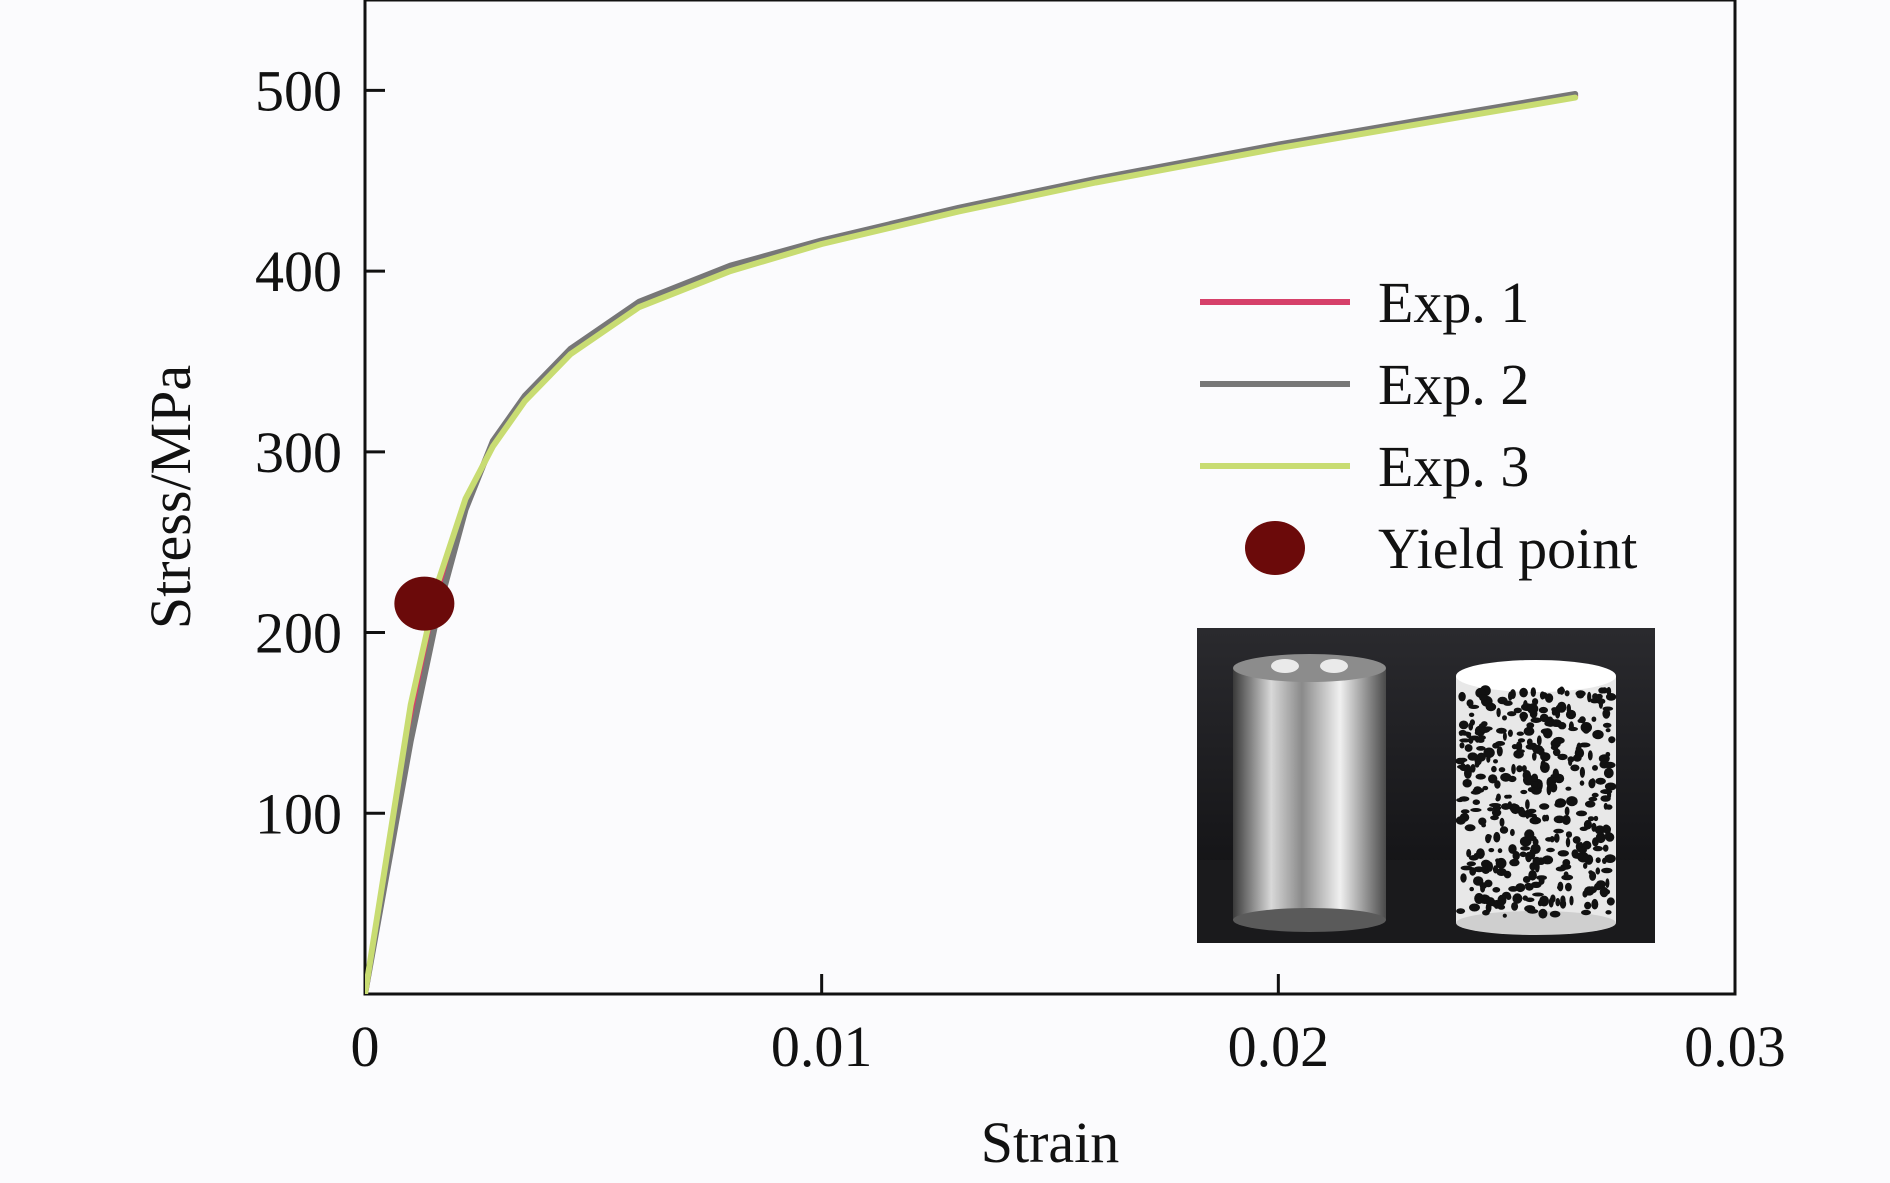  What do you see at coordinates (298, 271) in the screenshot?
I see `y-tick-label-3: 400` at bounding box center [298, 271].